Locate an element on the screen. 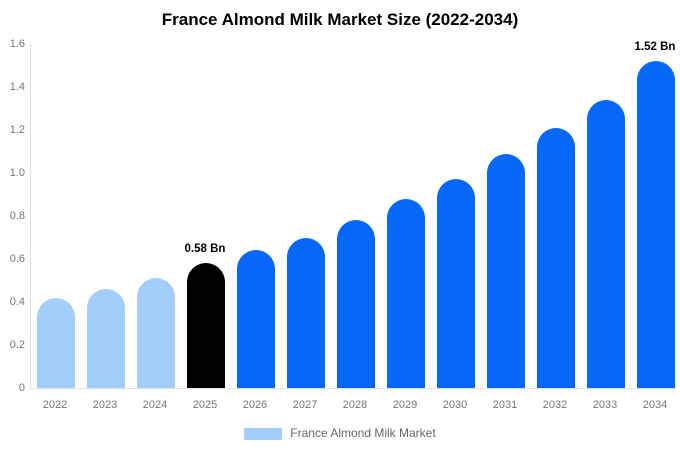 The width and height of the screenshot is (680, 450). x-tick-label-2028: 2028 is located at coordinates (355, 405).